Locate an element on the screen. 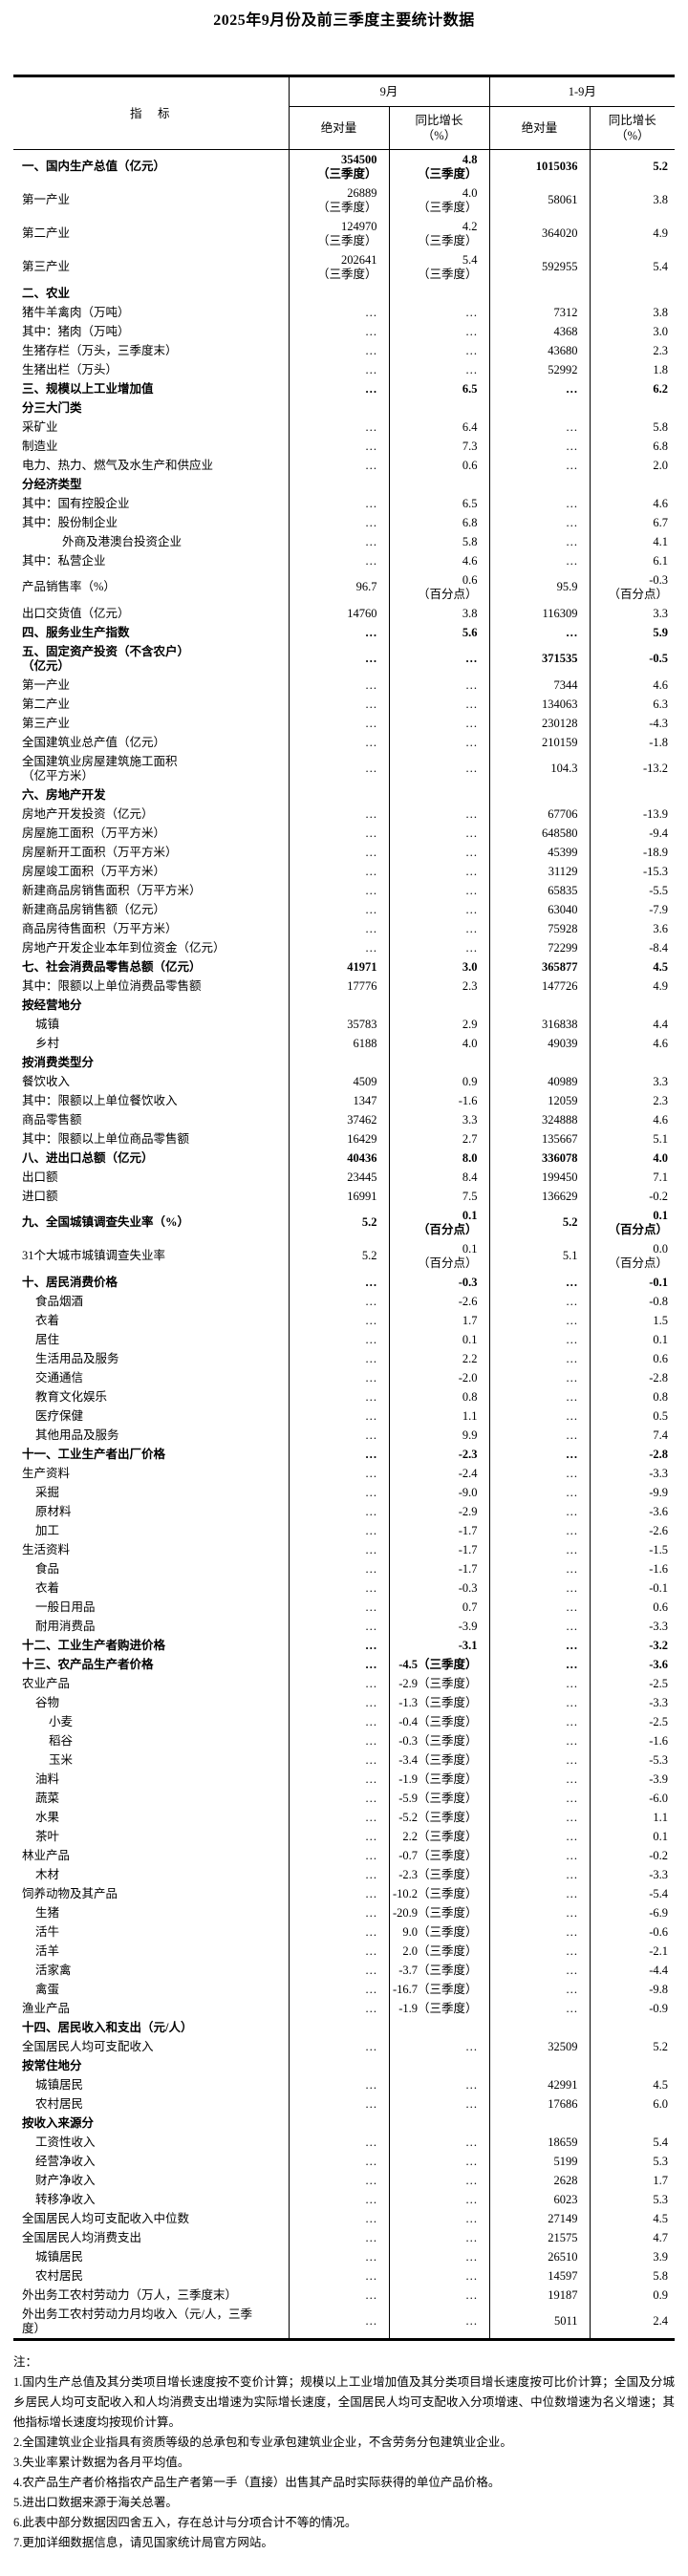  table-row: 水果… -5.2（三季度）… 1.1 is located at coordinates (345, 1817).